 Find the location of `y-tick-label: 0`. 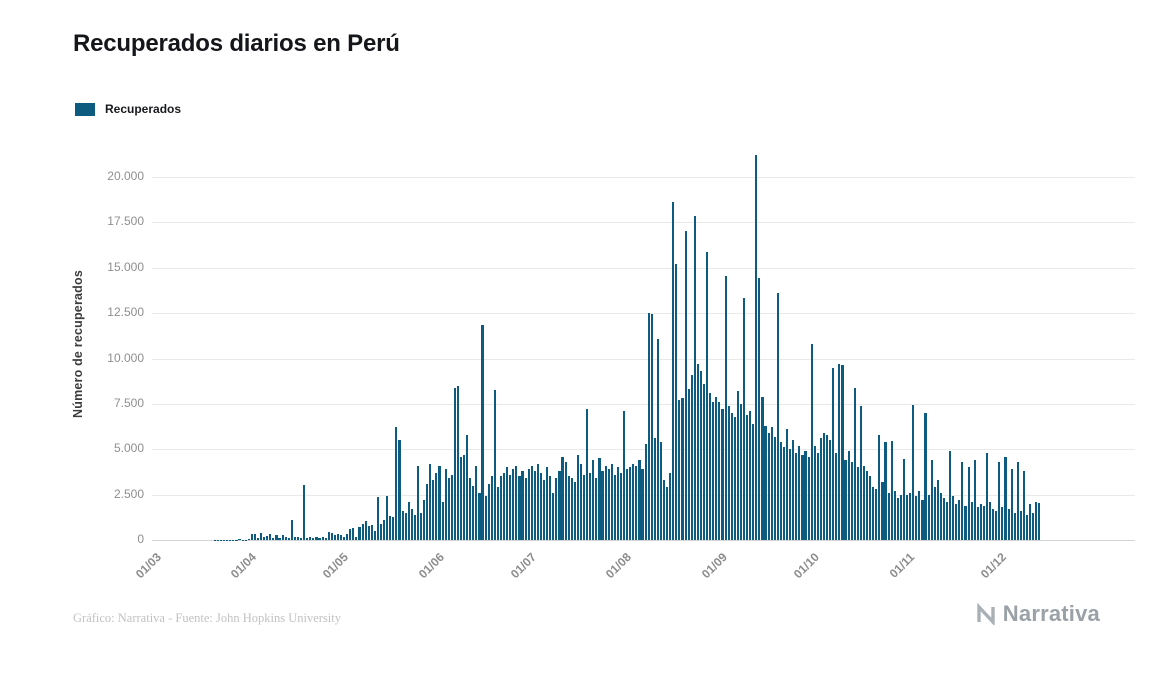

y-tick-label: 0 is located at coordinates (140, 539).